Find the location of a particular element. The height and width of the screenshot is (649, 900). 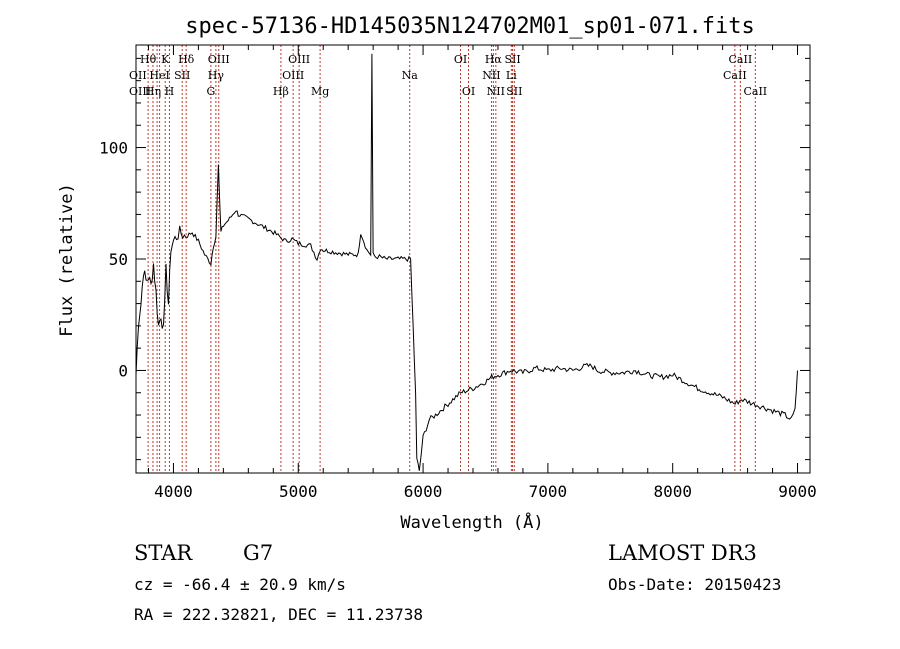

x-tick-label: 4000 is located at coordinates (173, 491).